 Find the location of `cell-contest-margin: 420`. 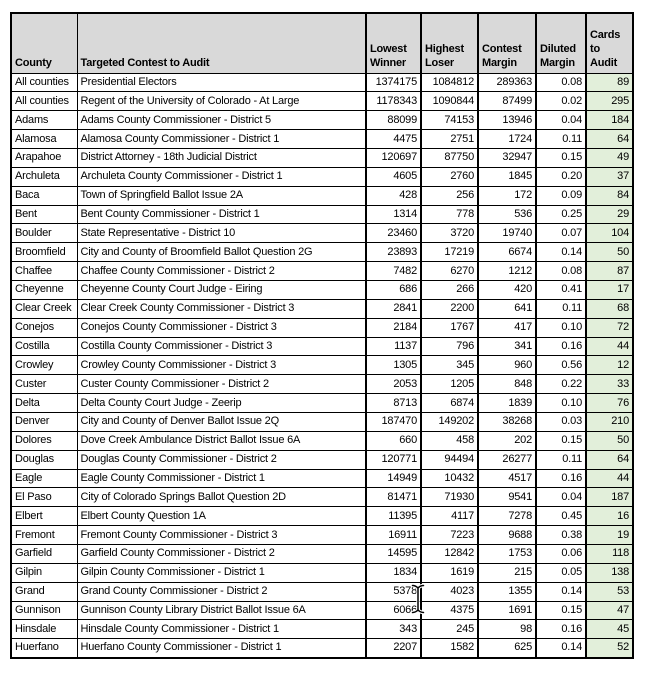

cell-contest-margin: 420 is located at coordinates (507, 289).